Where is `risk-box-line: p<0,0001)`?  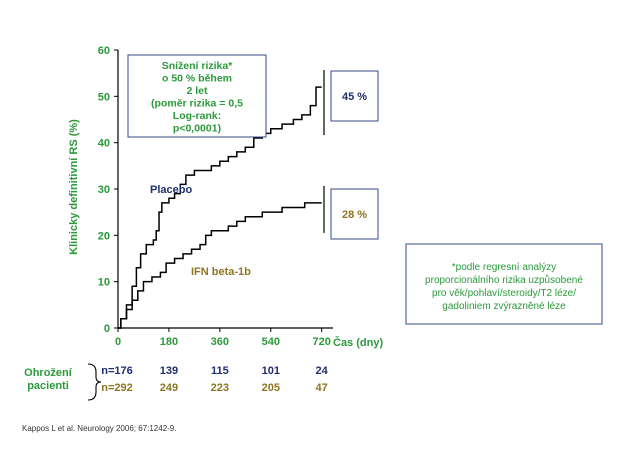
risk-box-line: p<0,0001) is located at coordinates (197, 129).